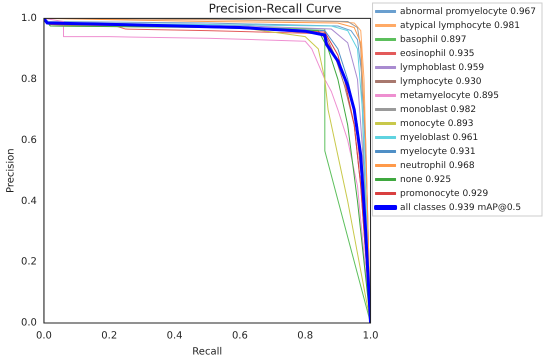 The width and height of the screenshot is (550, 361). Describe the element at coordinates (28, 262) in the screenshot. I see `y-tick-label: 0.2` at that location.